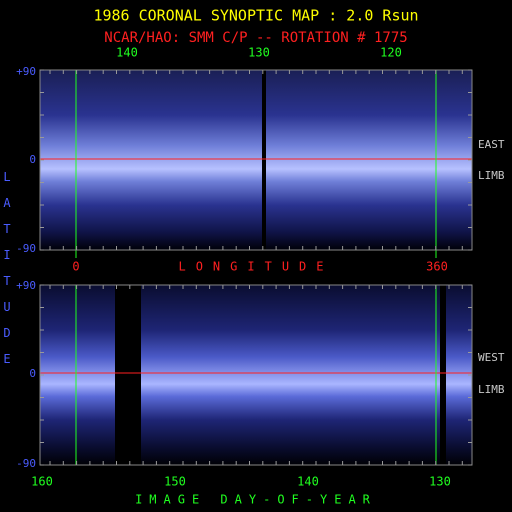 The image size is (512, 512). I want to click on side-label: EAST, so click(491, 144).